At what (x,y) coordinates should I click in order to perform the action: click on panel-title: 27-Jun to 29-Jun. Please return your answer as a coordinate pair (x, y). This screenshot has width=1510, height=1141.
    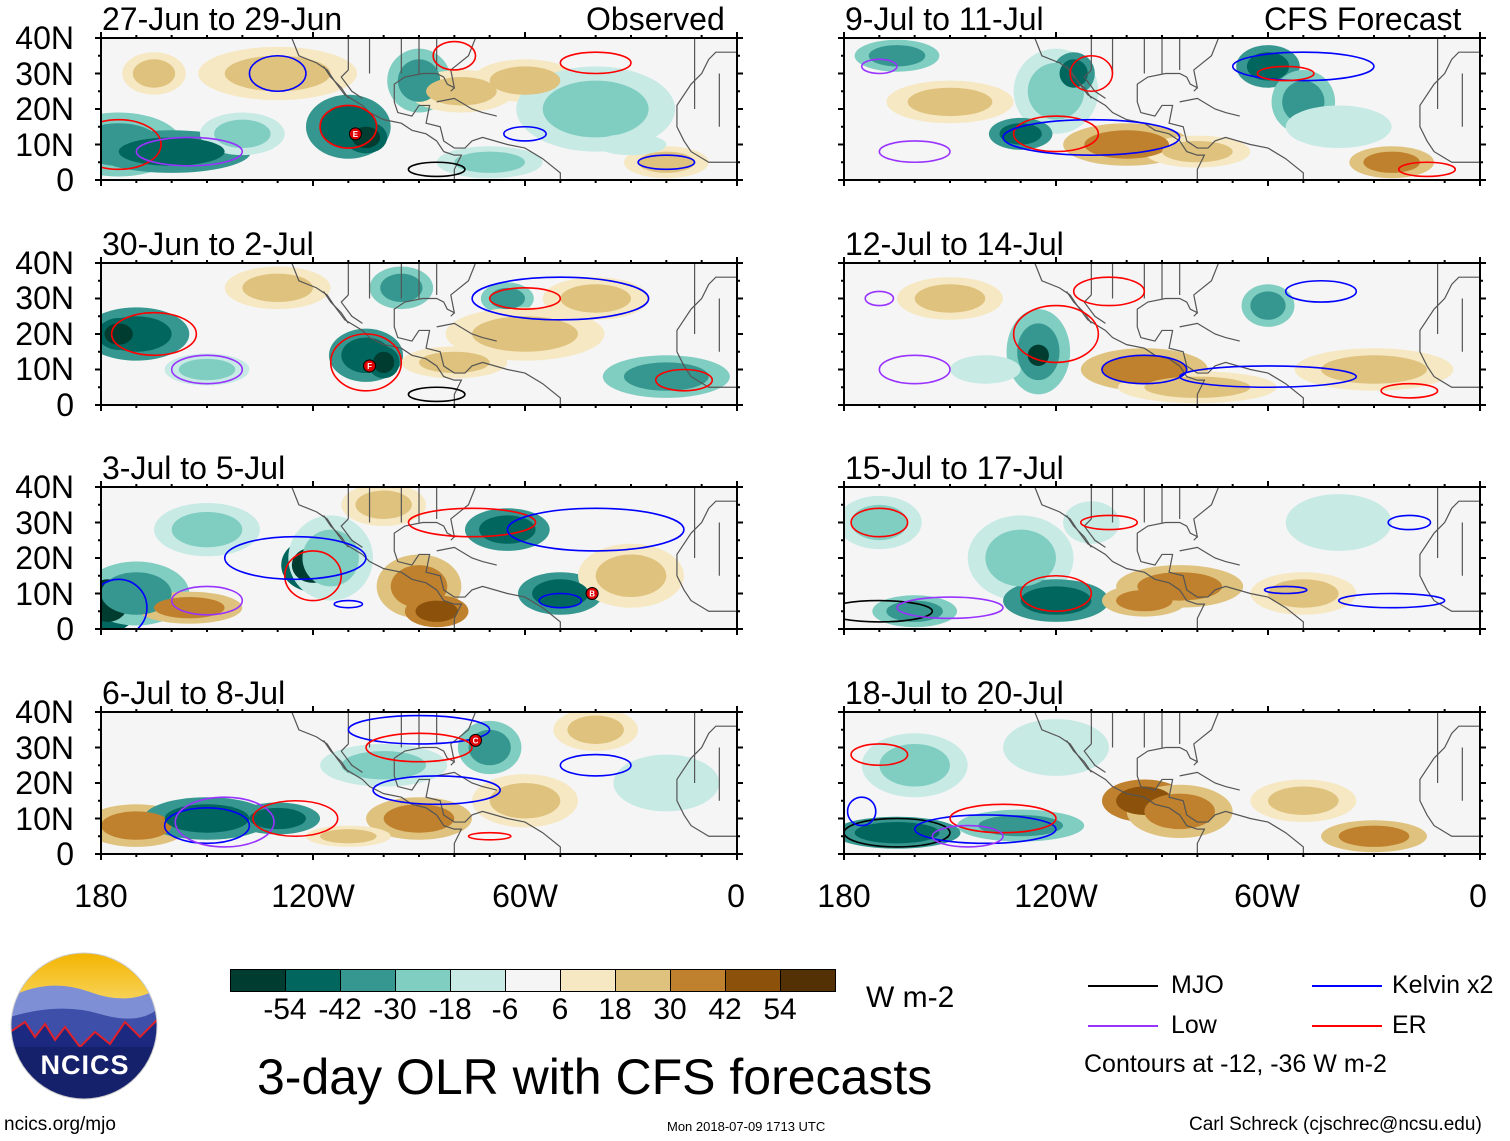
    Looking at the image, I should click on (222, 19).